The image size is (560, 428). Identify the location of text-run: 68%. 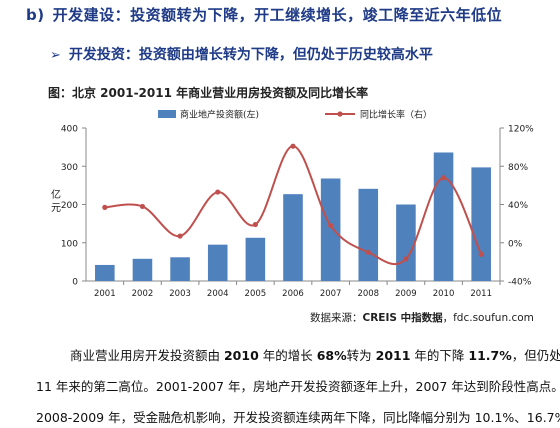
(331, 355).